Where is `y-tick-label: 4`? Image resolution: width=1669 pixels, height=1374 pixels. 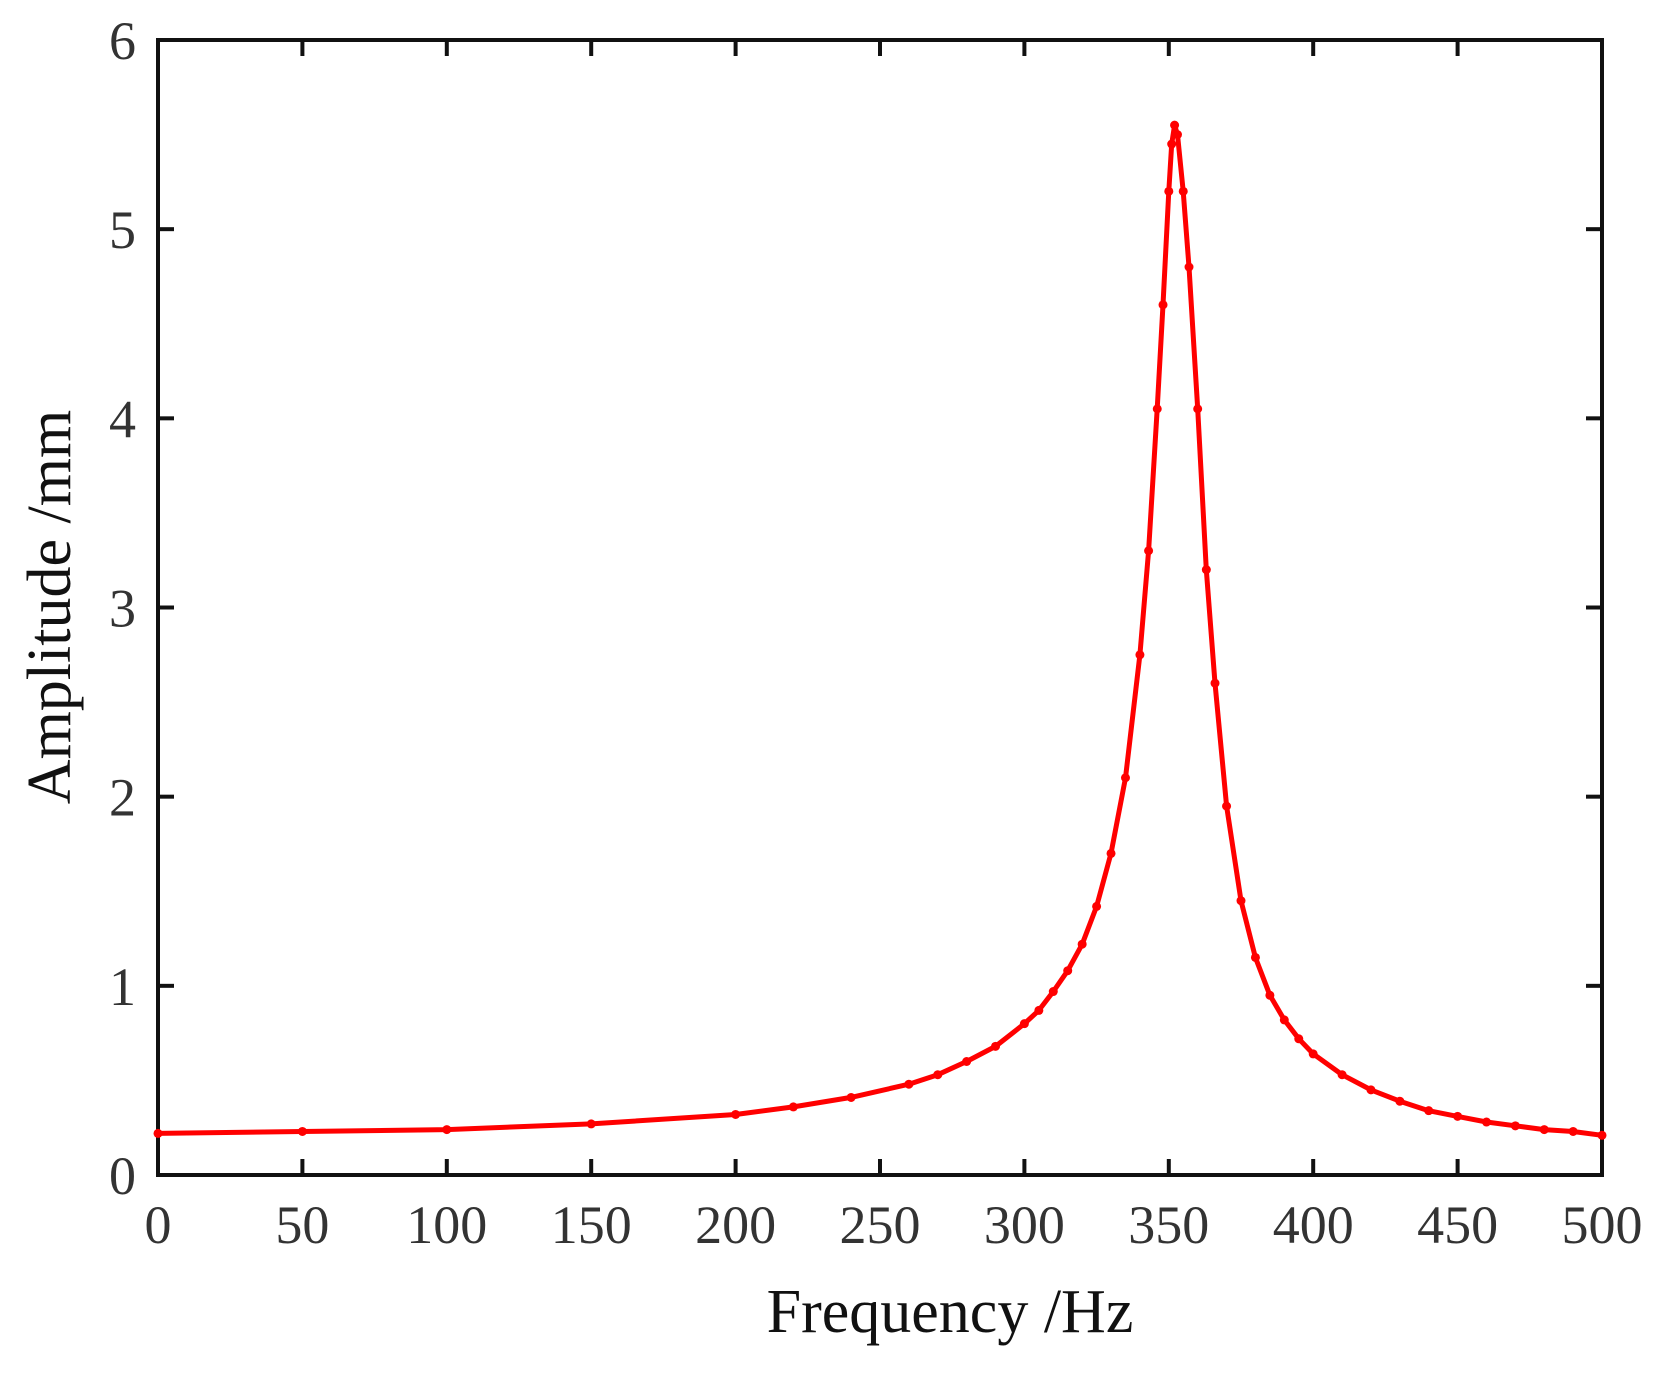 y-tick-label: 4 is located at coordinates (122, 419).